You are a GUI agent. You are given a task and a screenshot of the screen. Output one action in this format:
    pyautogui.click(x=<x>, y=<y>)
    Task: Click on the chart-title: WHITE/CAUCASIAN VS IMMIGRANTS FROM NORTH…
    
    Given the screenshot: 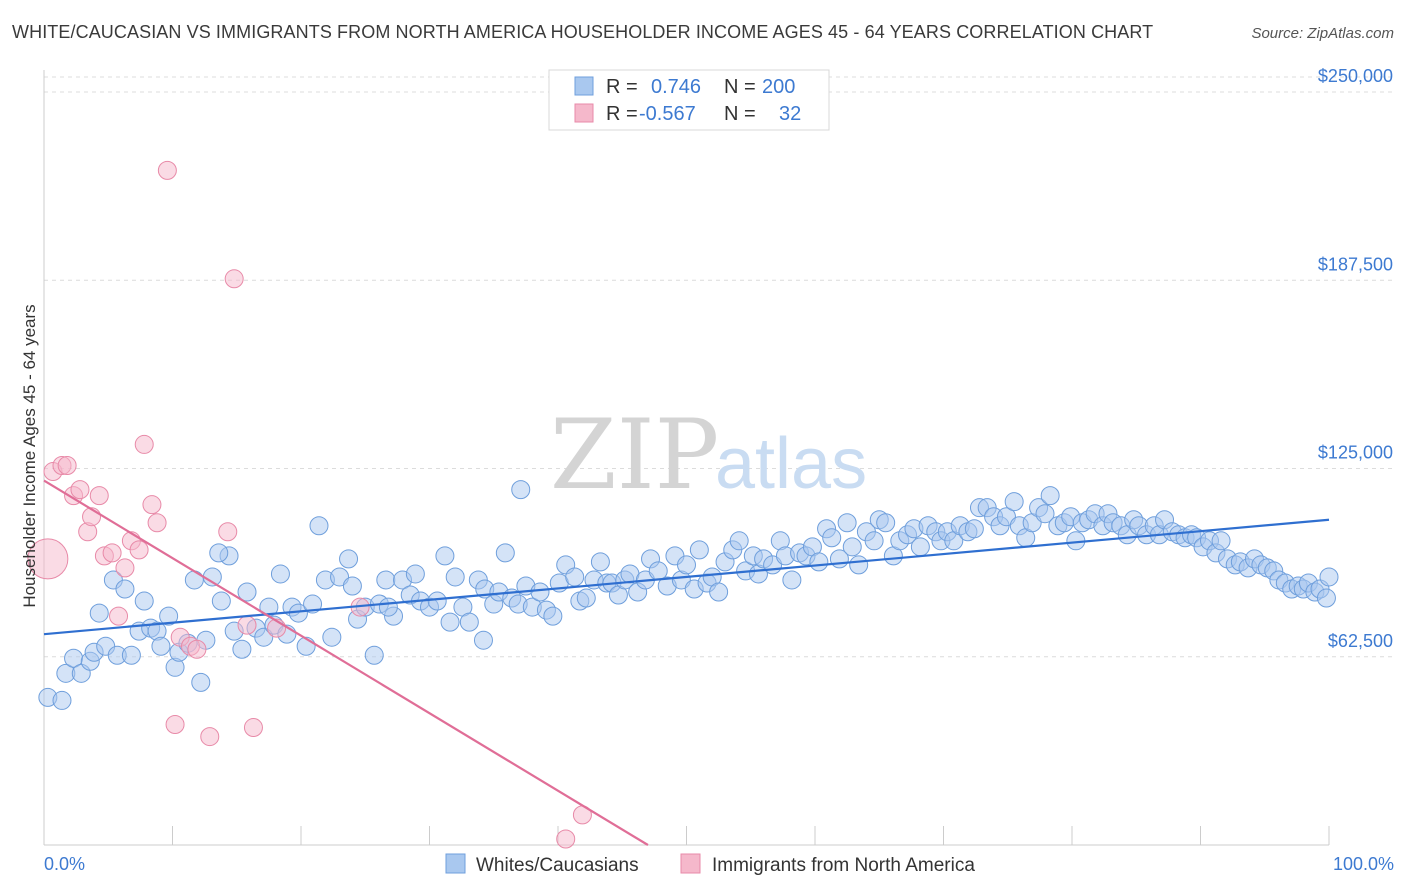 What is the action you would take?
    pyautogui.click(x=583, y=32)
    